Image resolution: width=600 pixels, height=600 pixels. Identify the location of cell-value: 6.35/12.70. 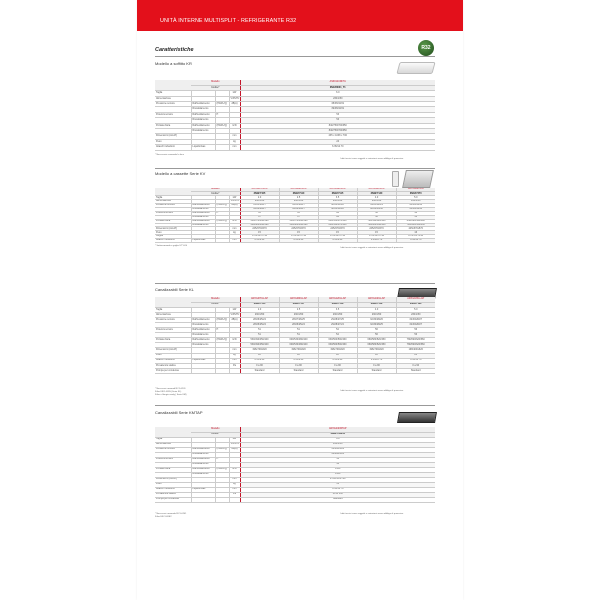
(415, 240).